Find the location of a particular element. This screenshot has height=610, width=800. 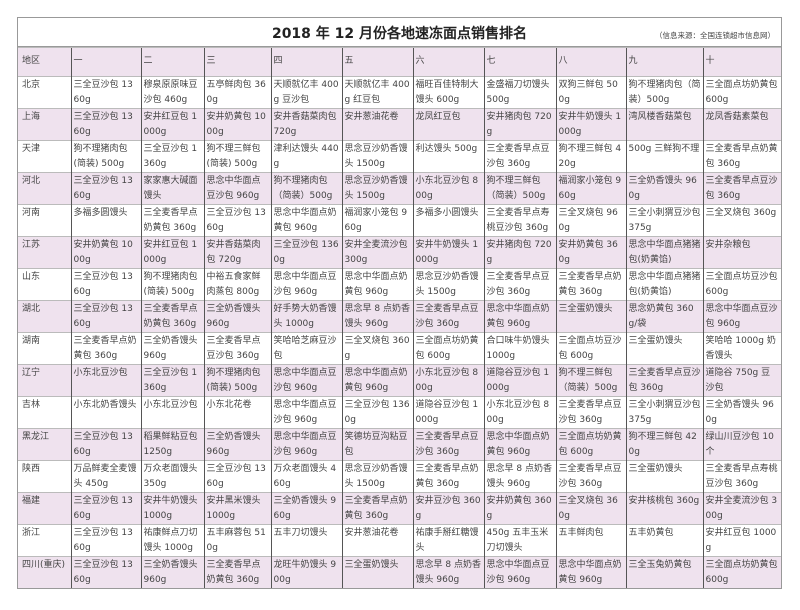

product-cell: 450g 五丰玉米刀切馒头 is located at coordinates (519, 540).